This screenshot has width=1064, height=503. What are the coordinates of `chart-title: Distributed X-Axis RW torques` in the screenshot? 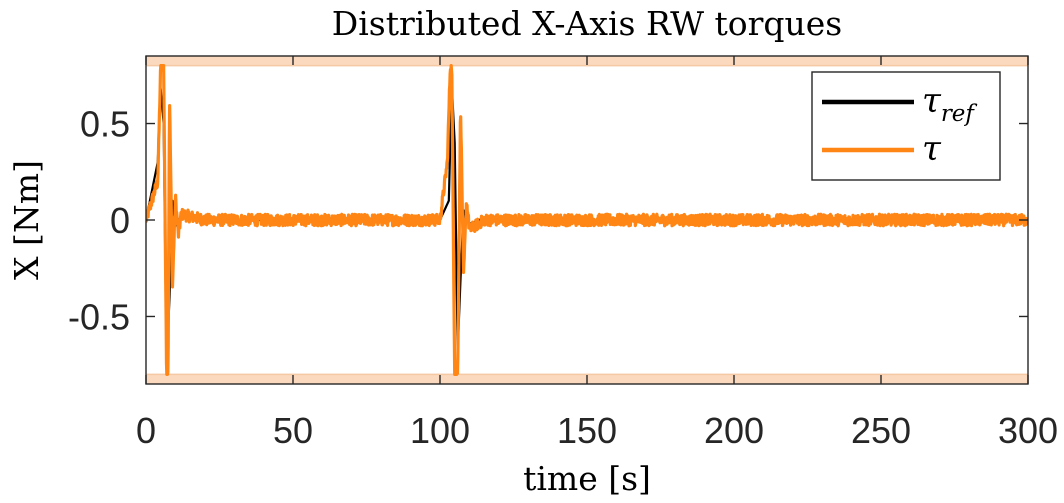 It's located at (587, 23).